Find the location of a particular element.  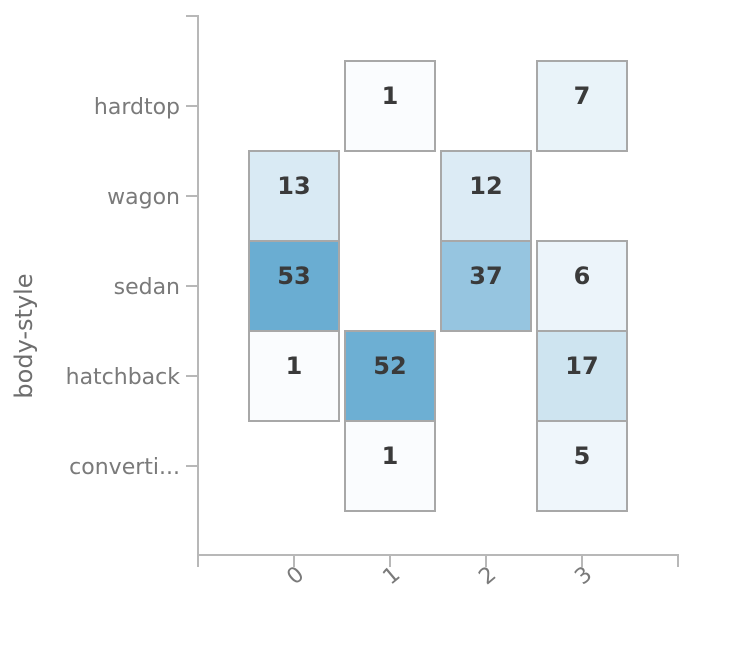

y-tick-label: hatchback is located at coordinates (123, 377).